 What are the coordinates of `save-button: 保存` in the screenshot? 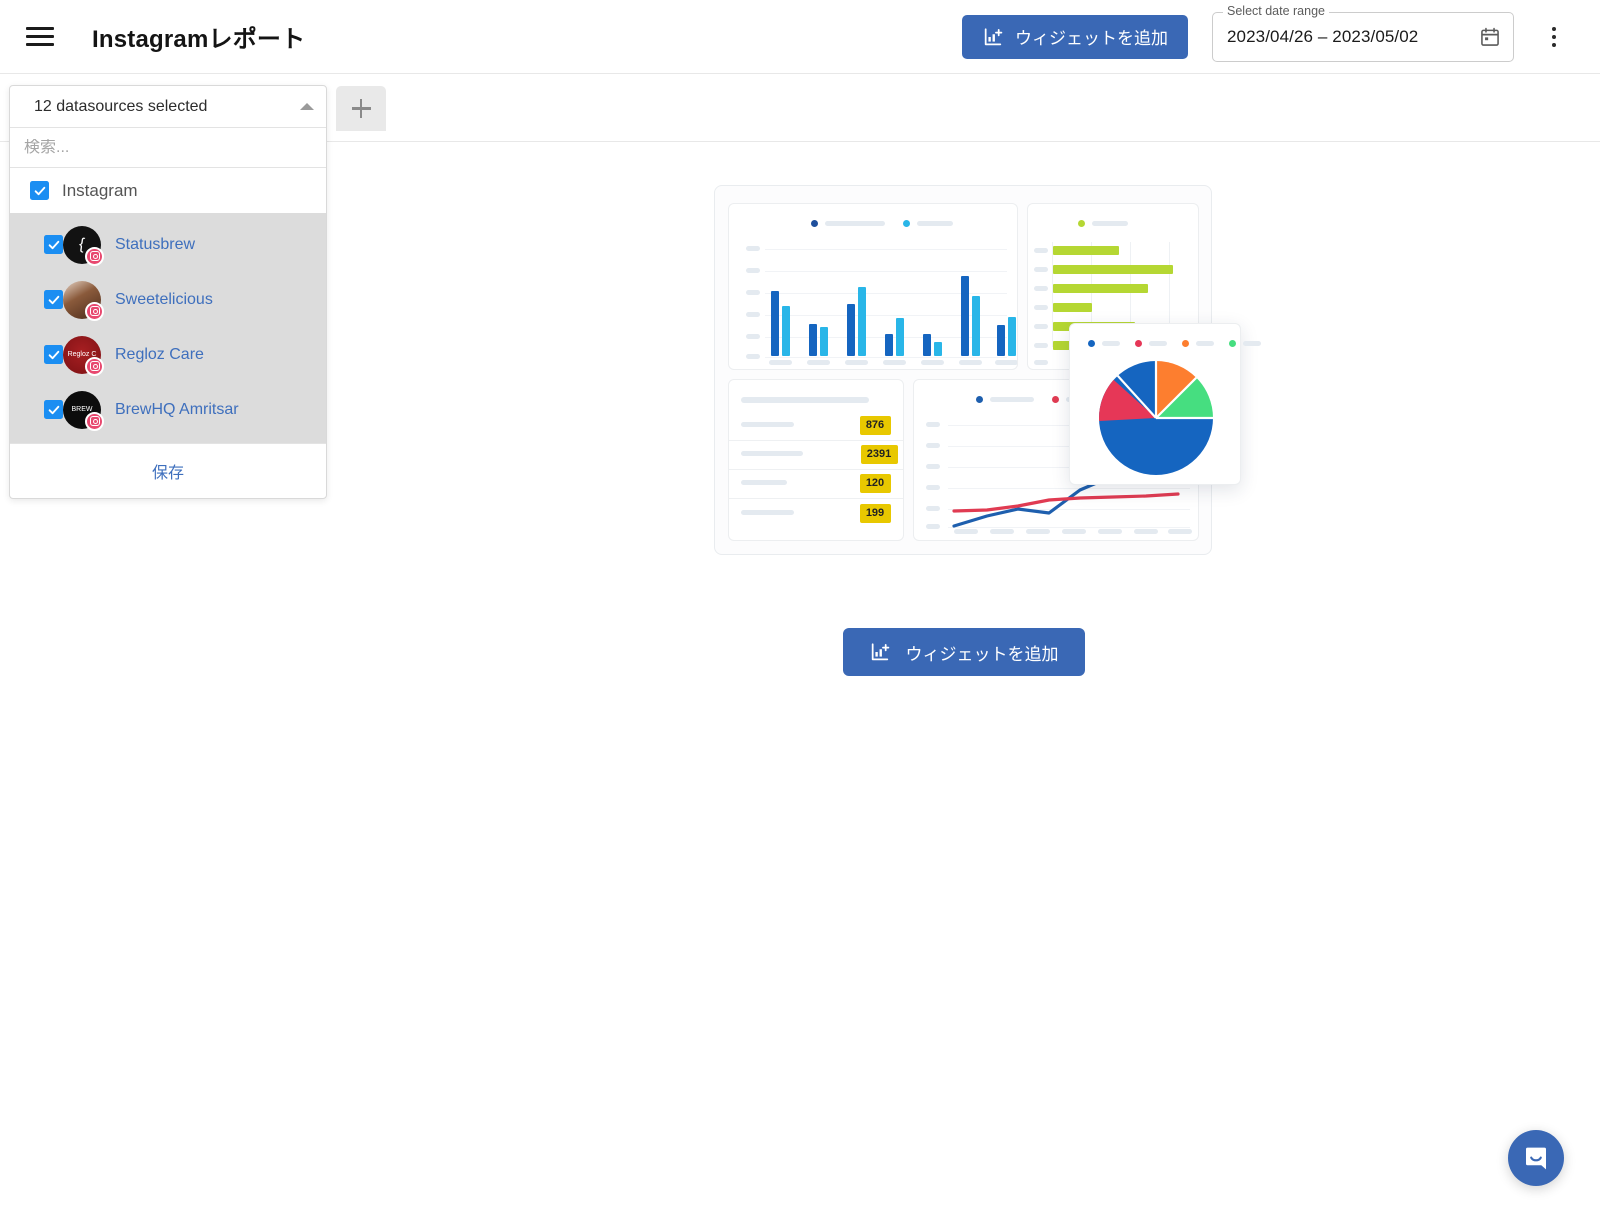 It's located at (168, 470).